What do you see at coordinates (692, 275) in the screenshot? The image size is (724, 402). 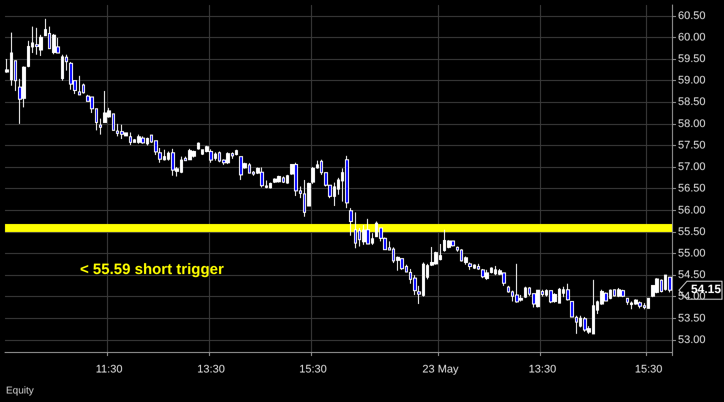 I see `y-tick-label: 54.50` at bounding box center [692, 275].